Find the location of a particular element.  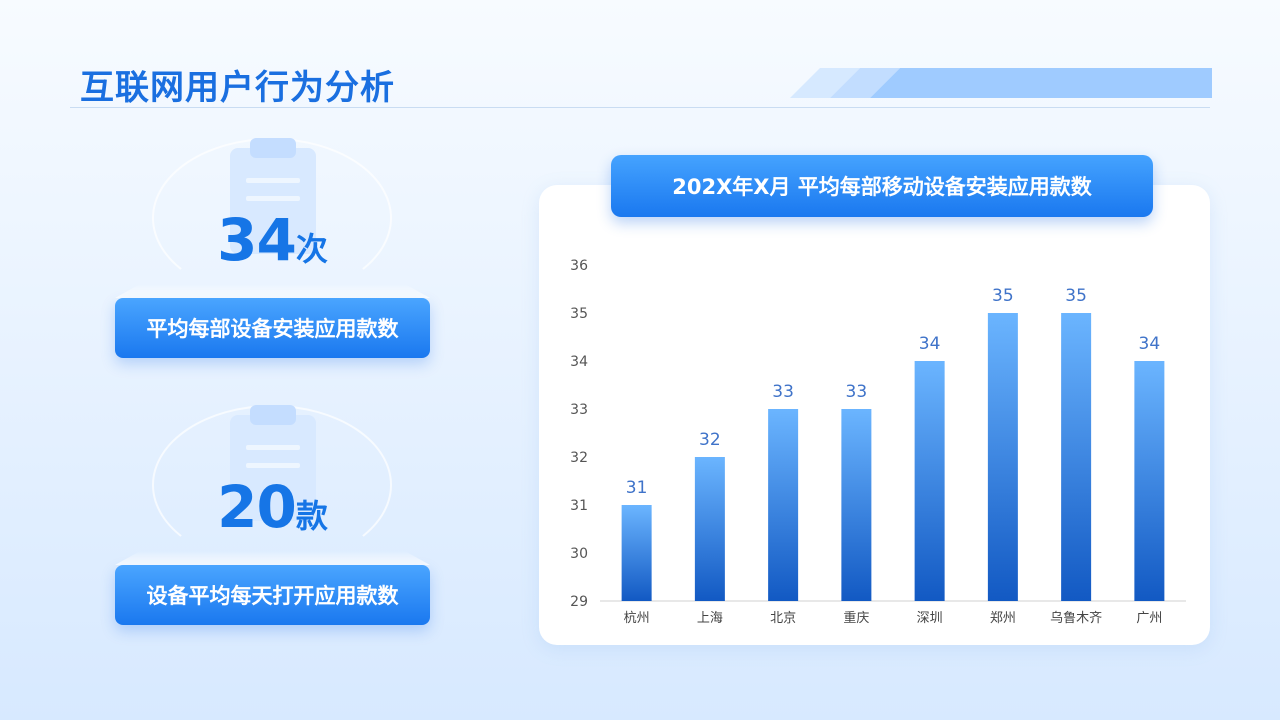

page-title: 互联网用户行为分析 is located at coordinates (237, 88).